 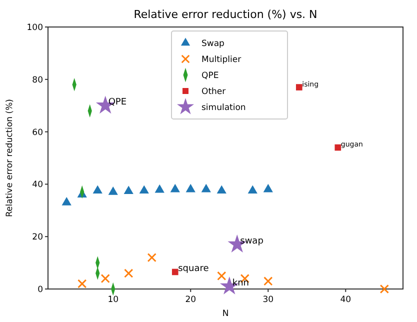 What do you see at coordinates (226, 14) in the screenshot?
I see `chart-title: Relative error reduction (%) vs. N` at bounding box center [226, 14].